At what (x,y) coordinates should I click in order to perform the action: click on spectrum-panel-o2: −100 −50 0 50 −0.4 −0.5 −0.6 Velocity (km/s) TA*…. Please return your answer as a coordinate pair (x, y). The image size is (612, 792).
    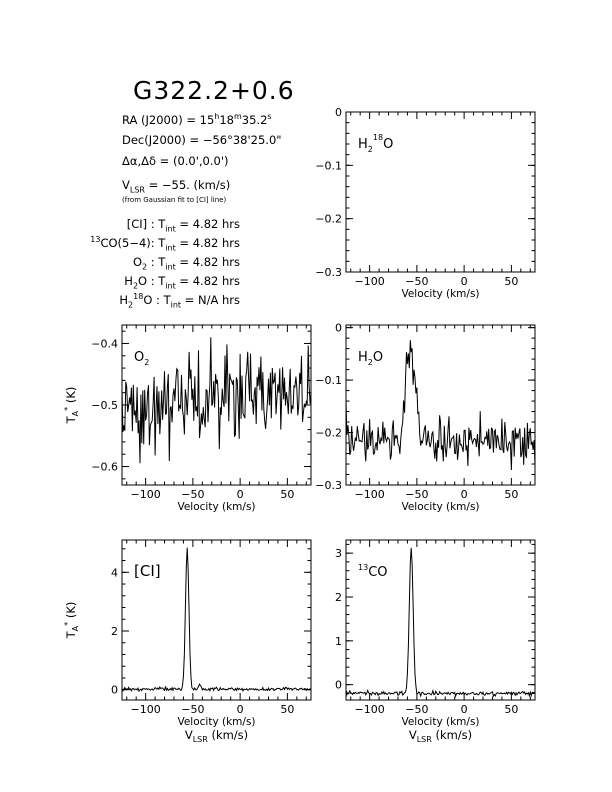
    Looking at the image, I should click on (187, 418).